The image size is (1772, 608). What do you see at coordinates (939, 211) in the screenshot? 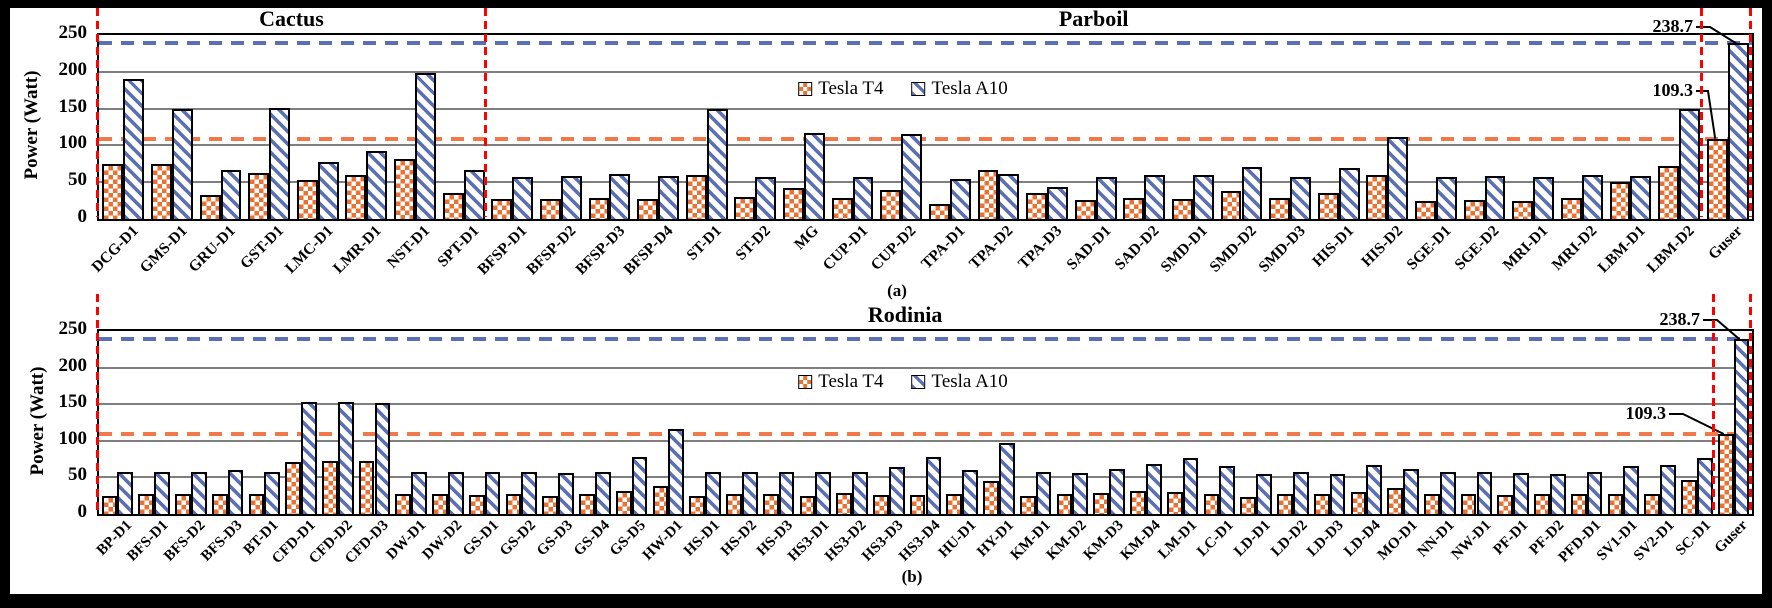
I see `bar-t4-TPA-D1` at bounding box center [939, 211].